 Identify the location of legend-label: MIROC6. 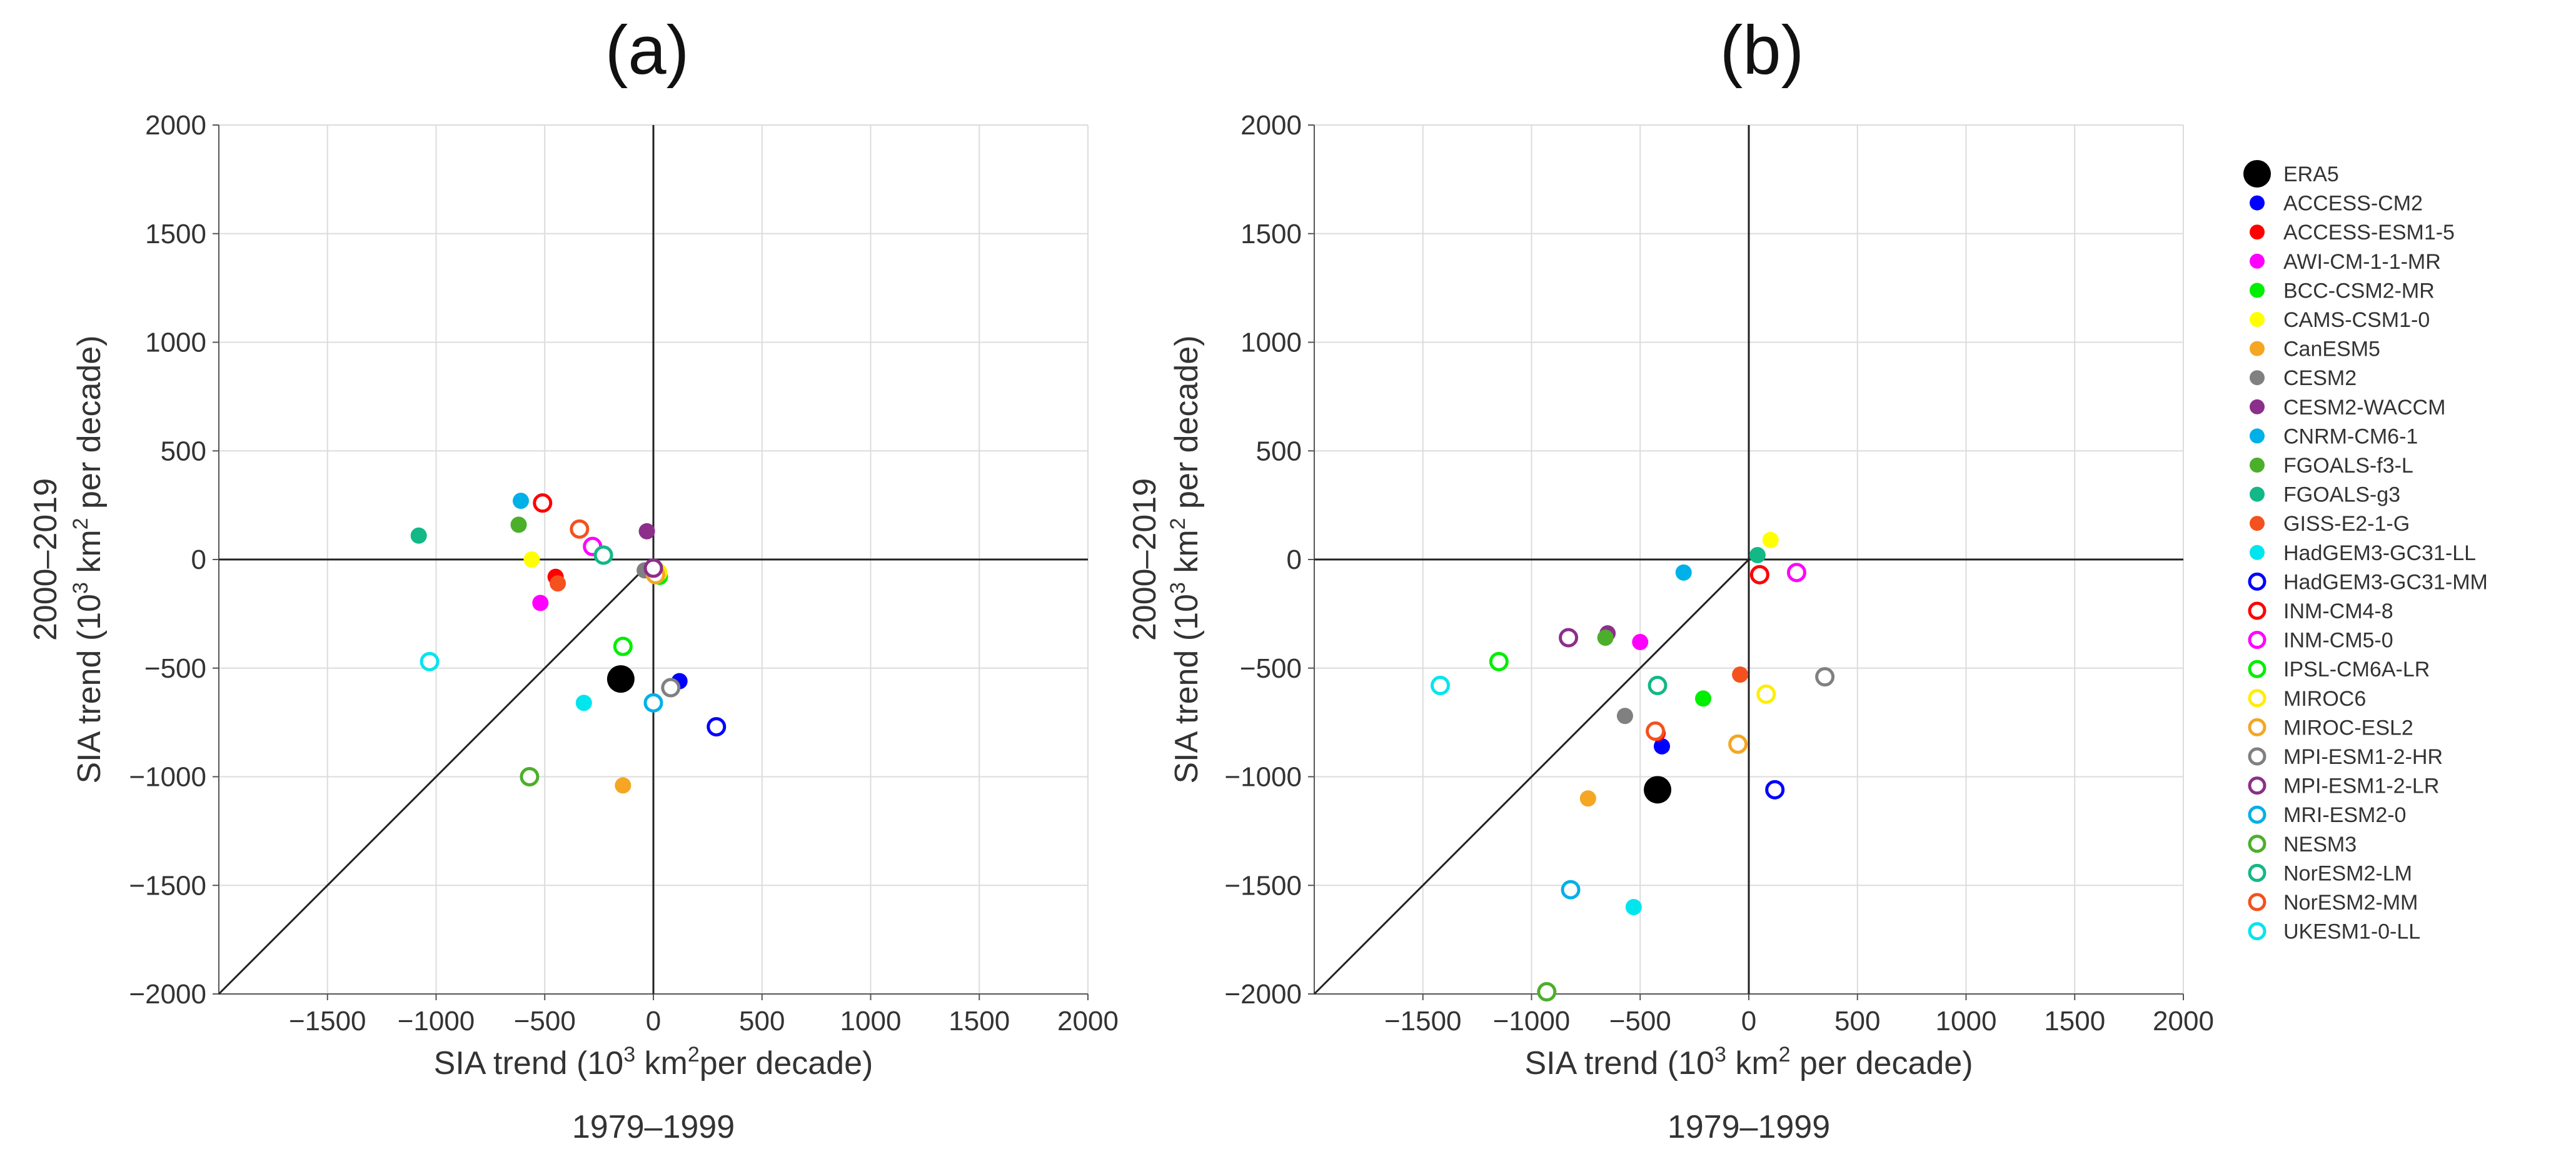
(2324, 699).